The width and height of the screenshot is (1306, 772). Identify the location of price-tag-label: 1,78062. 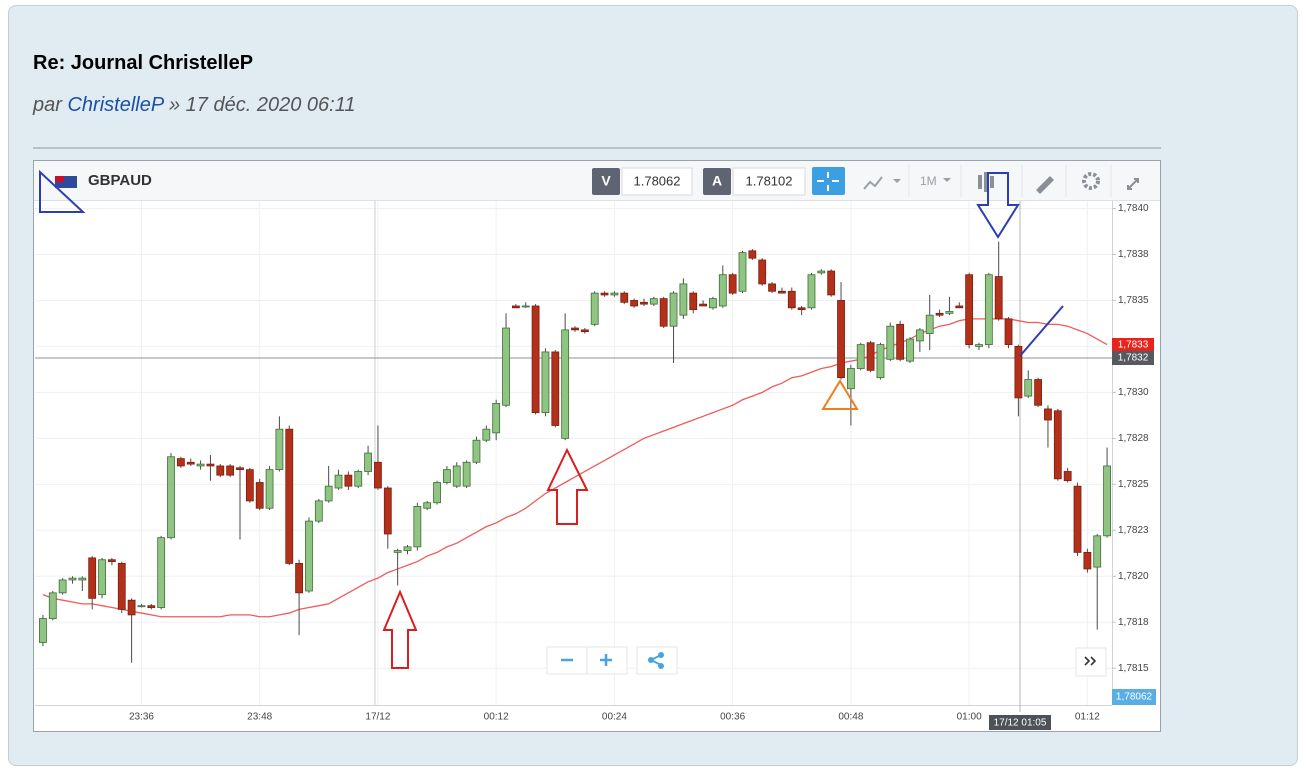
(1134, 697).